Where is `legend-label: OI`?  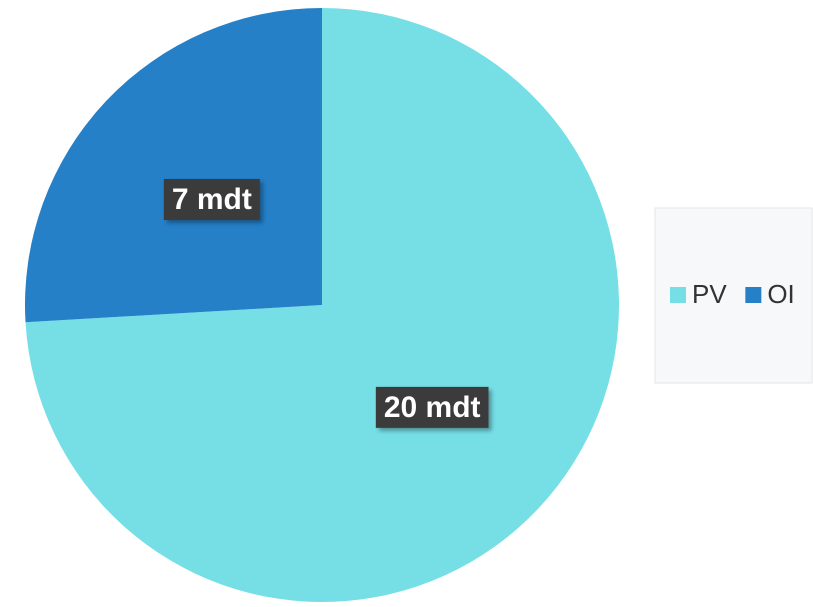
legend-label: OI is located at coordinates (780, 294).